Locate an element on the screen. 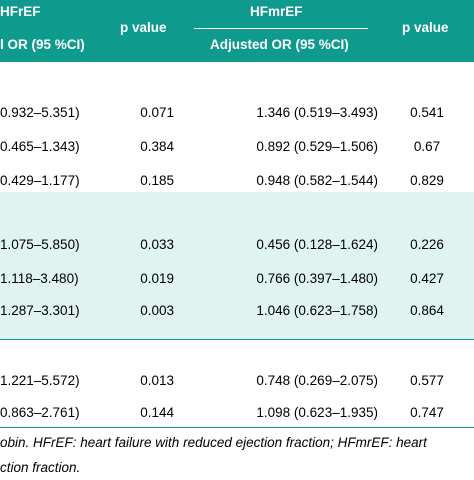 Image resolution: width=474 pixels, height=480 pixels. hfref-p-value: 0.185 is located at coordinates (157, 180).